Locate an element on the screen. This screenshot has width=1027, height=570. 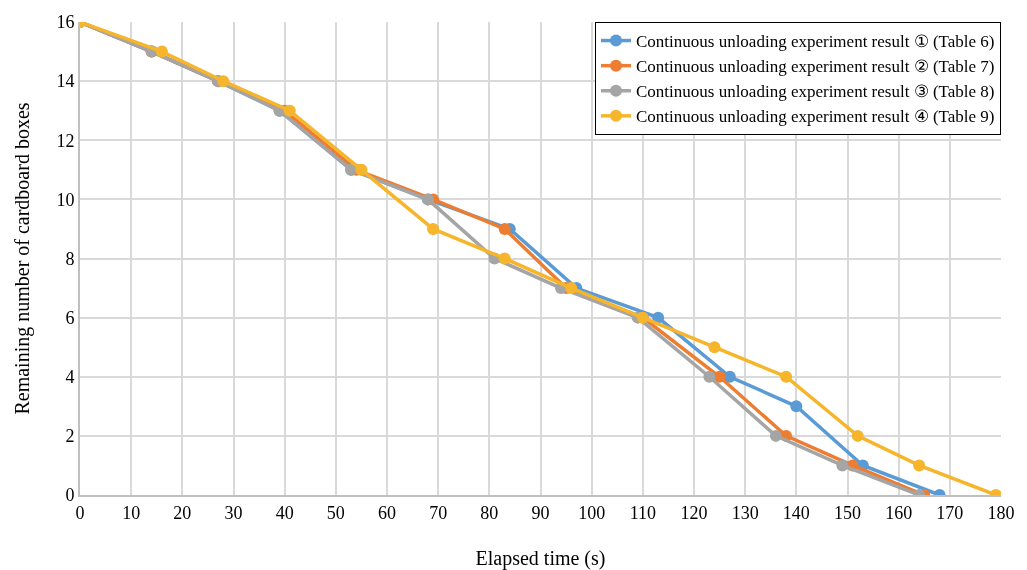
legend-label: Continuous unloading experiment result ② (Table 7) is located at coordinates (815, 67).